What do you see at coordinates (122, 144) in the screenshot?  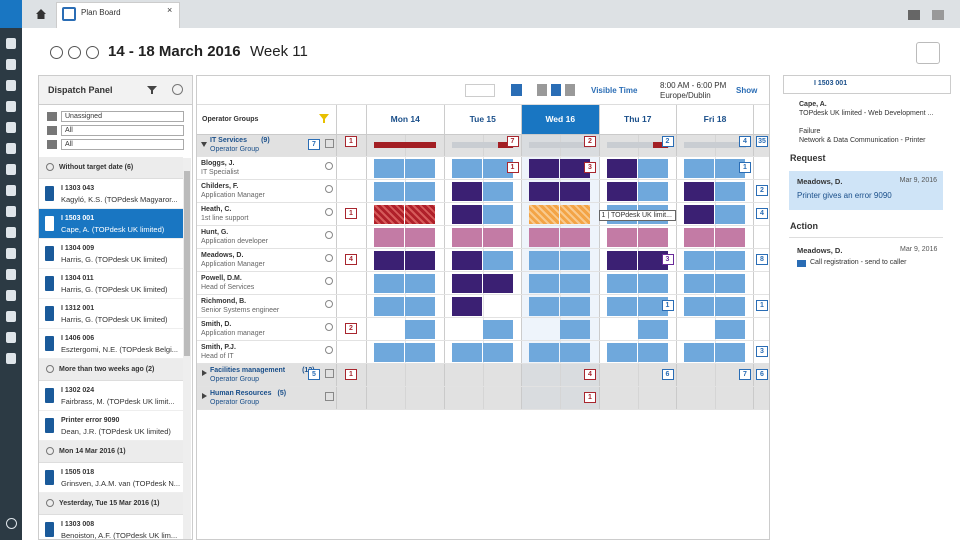 I see `filter-select: All` at bounding box center [122, 144].